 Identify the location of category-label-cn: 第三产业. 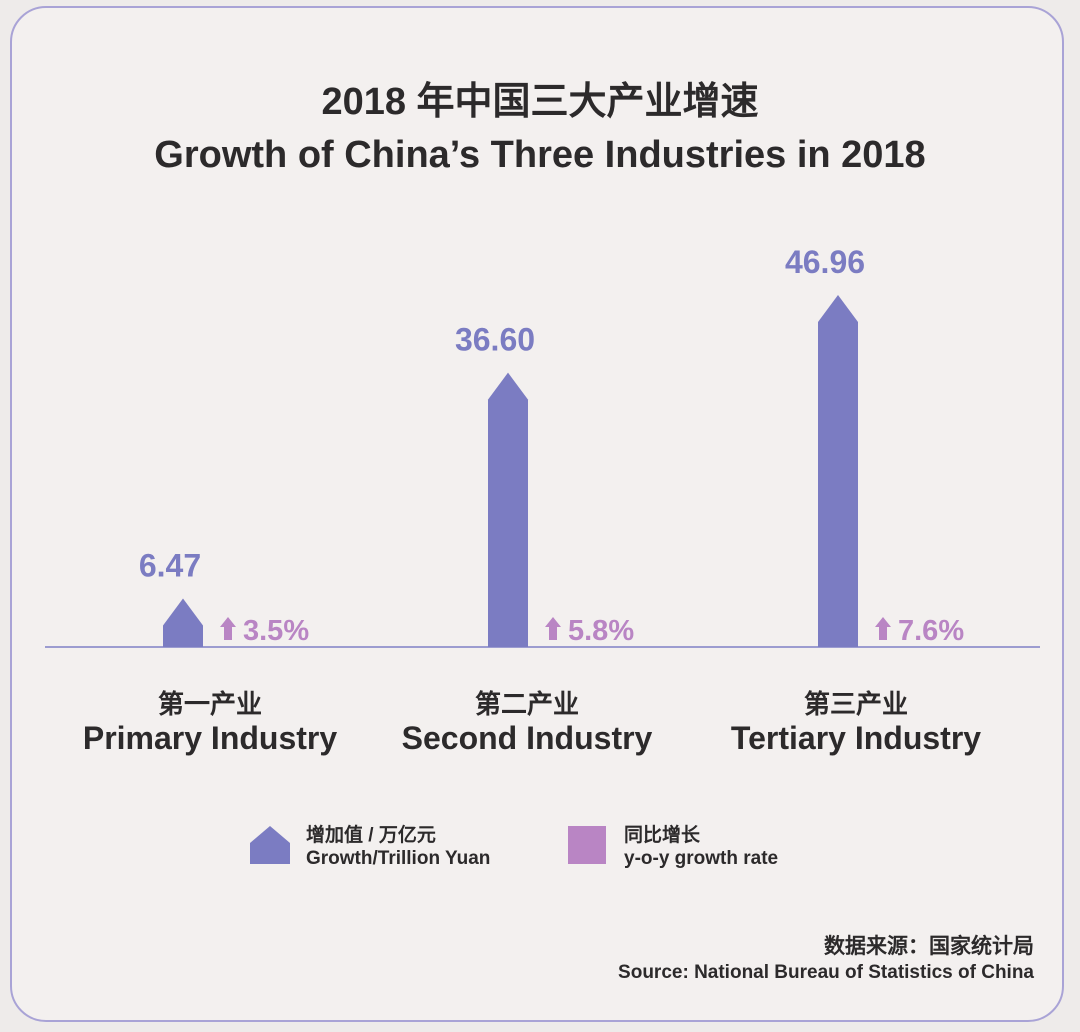
(855, 704).